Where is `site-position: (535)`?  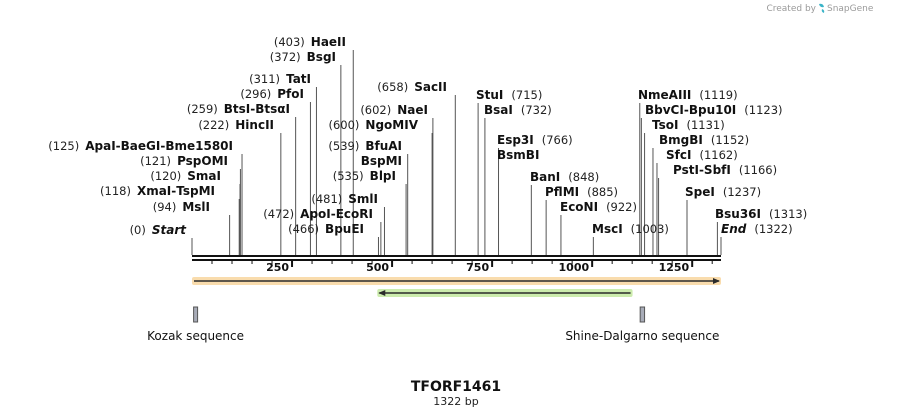
site-position: (535) is located at coordinates (348, 176).